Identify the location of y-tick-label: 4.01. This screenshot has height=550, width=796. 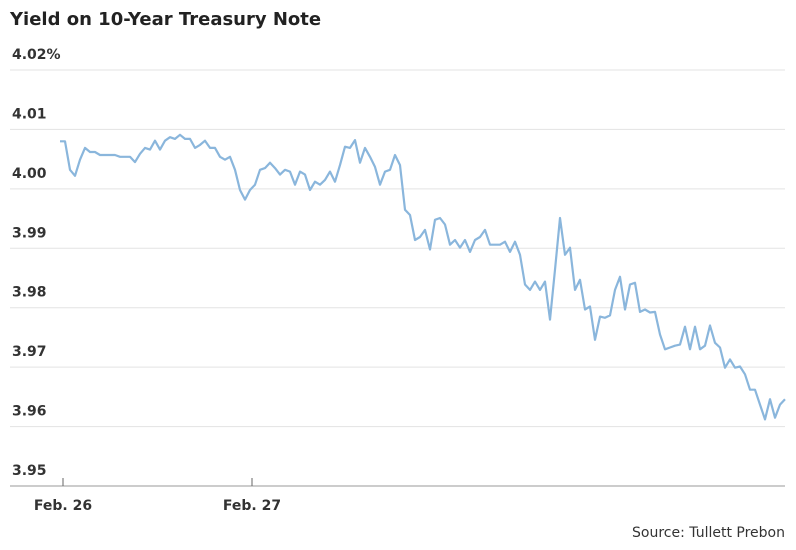
(29, 114).